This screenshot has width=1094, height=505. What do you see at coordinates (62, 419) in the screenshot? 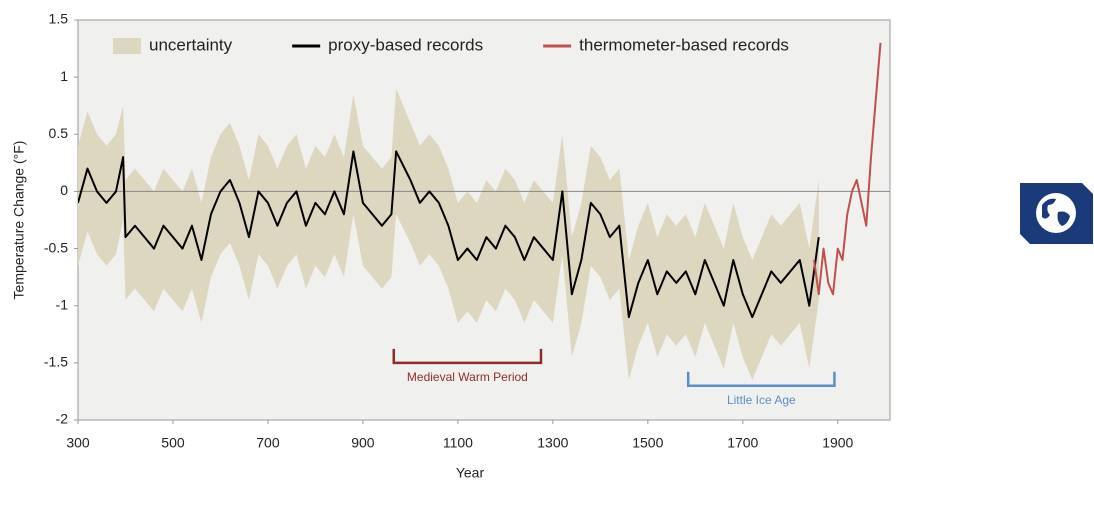
I see `y-tick-label: -2` at bounding box center [62, 419].